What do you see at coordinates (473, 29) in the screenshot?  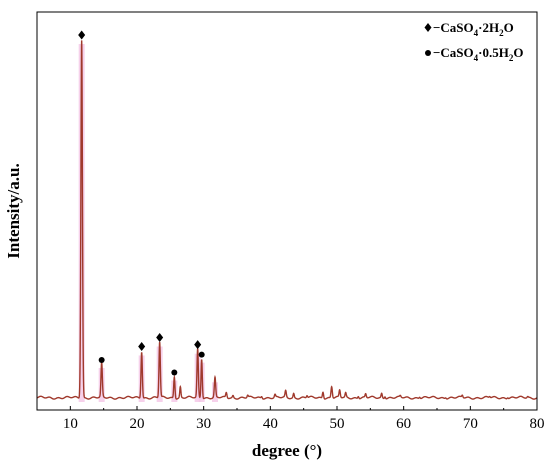 I see `legend-label-0: −CaSO4·2H2O` at bounding box center [473, 29].